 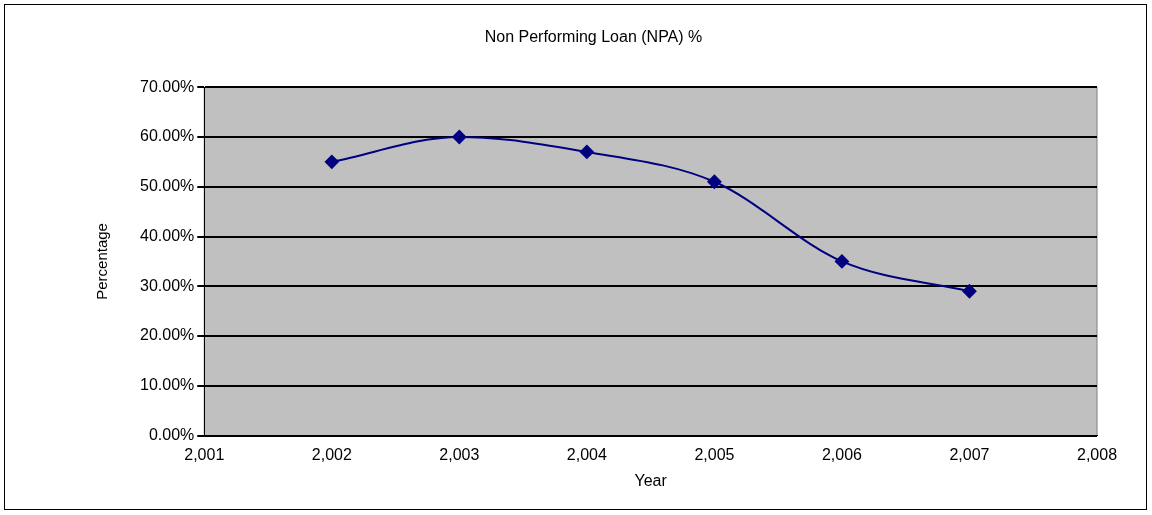 What do you see at coordinates (167, 235) in the screenshot?
I see `y-tick-label: 40.00%` at bounding box center [167, 235].